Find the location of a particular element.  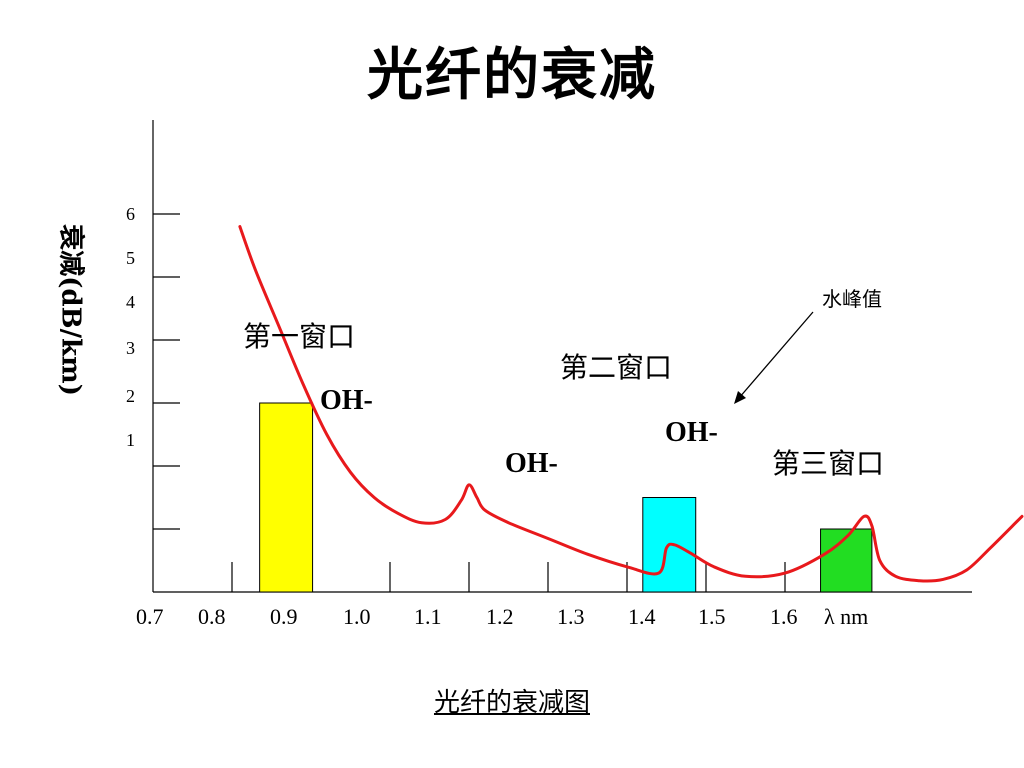

x-tick-label: 0.7 is located at coordinates (150, 616).